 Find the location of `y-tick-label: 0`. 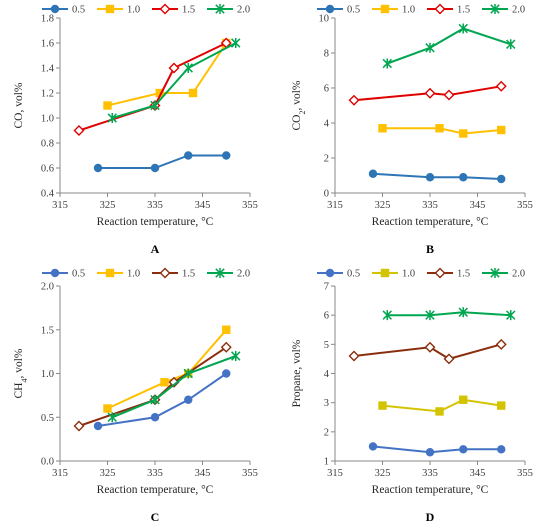

y-tick-label: 0 is located at coordinates (326, 194).